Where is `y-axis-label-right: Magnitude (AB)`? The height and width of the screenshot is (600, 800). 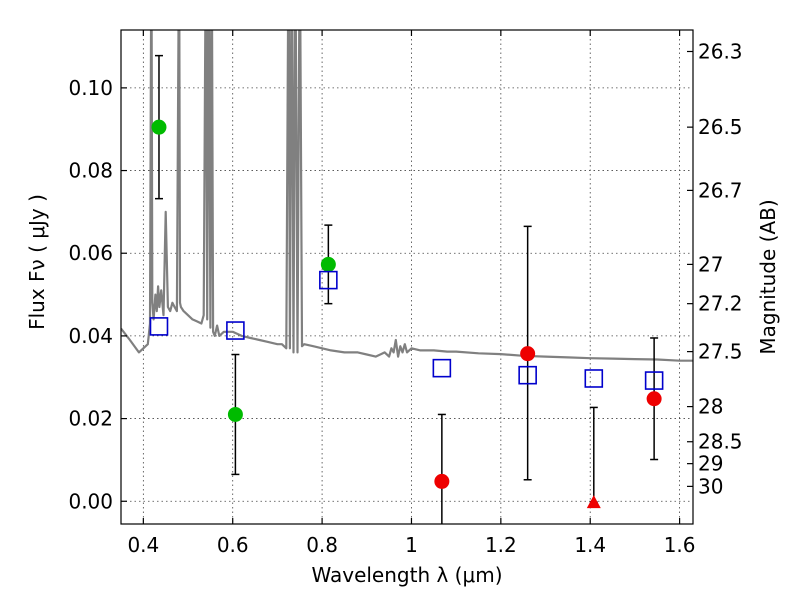
y-axis-label-right: Magnitude (AB) is located at coordinates (768, 276).